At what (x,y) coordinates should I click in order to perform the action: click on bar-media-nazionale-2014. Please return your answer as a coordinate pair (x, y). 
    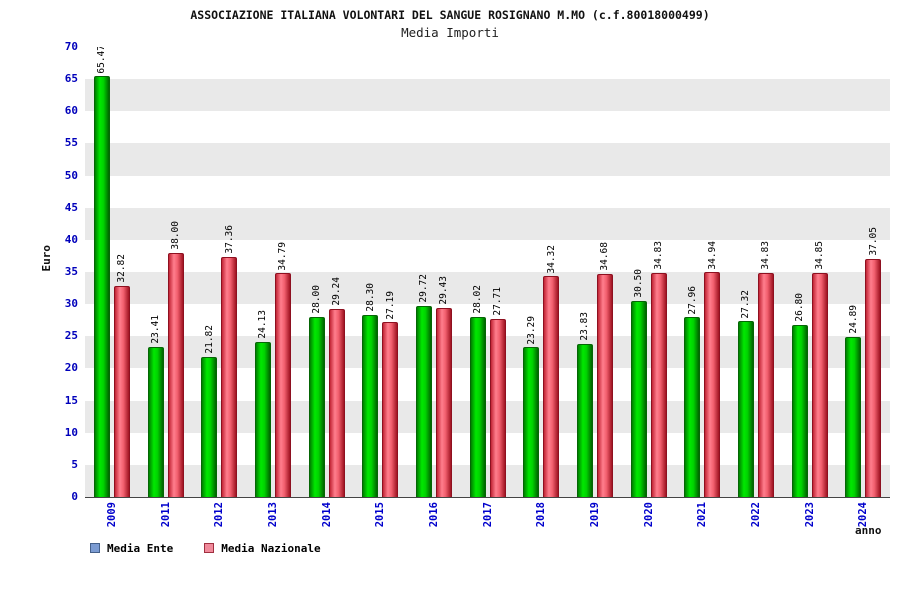
    Looking at the image, I should click on (336, 403).